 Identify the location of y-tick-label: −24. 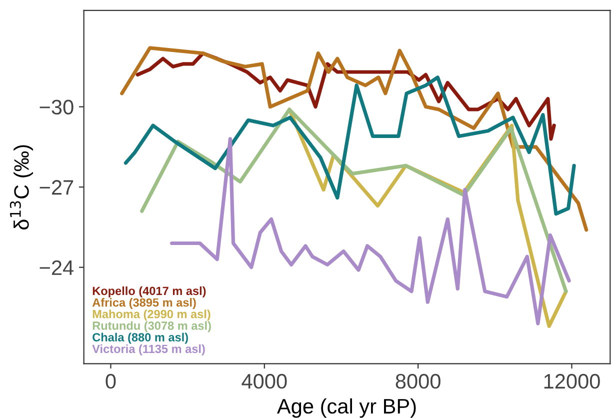
(57, 267).